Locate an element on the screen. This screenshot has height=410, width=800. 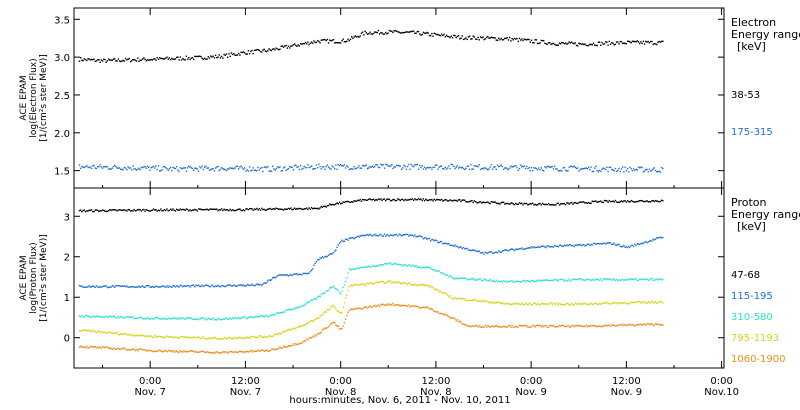
x-tick-time-label: 12:00 is located at coordinates (626, 381).